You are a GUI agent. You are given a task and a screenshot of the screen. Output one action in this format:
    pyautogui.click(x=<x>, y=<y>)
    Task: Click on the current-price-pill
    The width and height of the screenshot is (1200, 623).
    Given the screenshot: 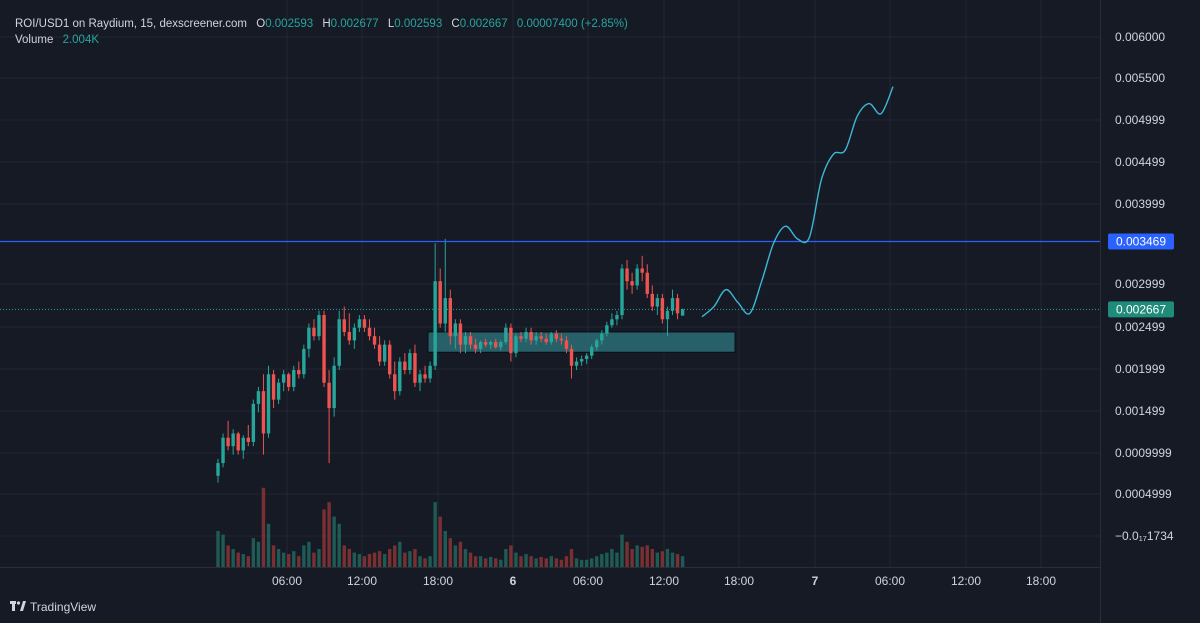 What is the action you would take?
    pyautogui.click(x=1141, y=309)
    